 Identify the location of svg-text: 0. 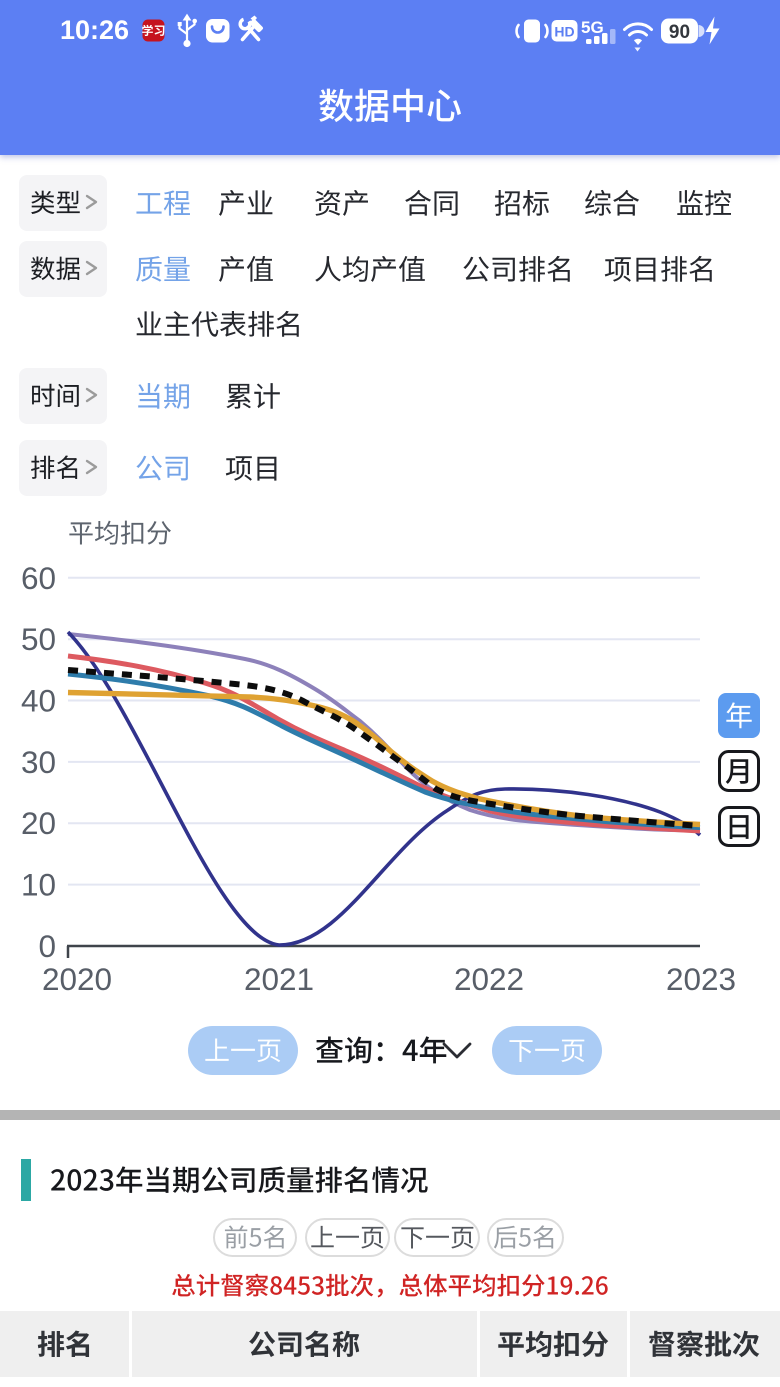
(47, 946).